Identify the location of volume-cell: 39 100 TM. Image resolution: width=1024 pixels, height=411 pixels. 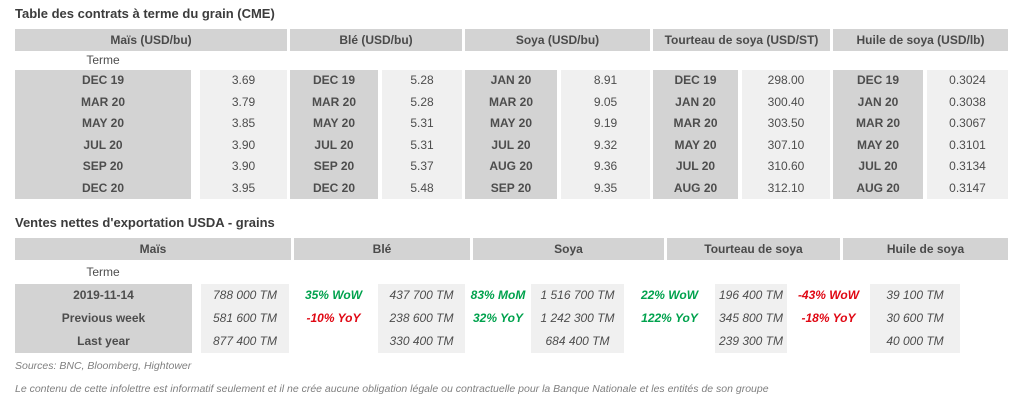
(915, 295).